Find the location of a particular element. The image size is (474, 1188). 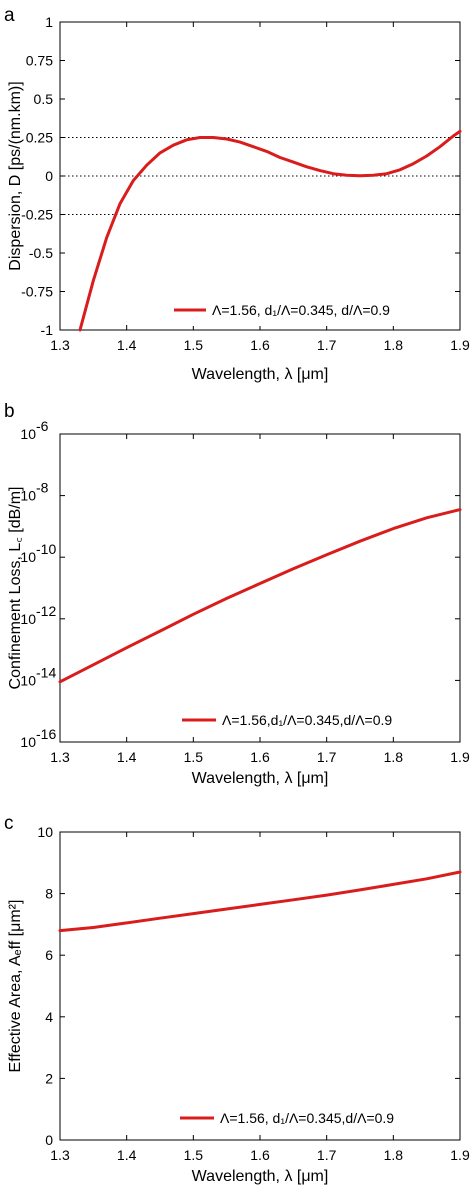

legend-label: Λ=1.56,d₁/Λ=0.345,d/Λ=0.9 is located at coordinates (307, 720).